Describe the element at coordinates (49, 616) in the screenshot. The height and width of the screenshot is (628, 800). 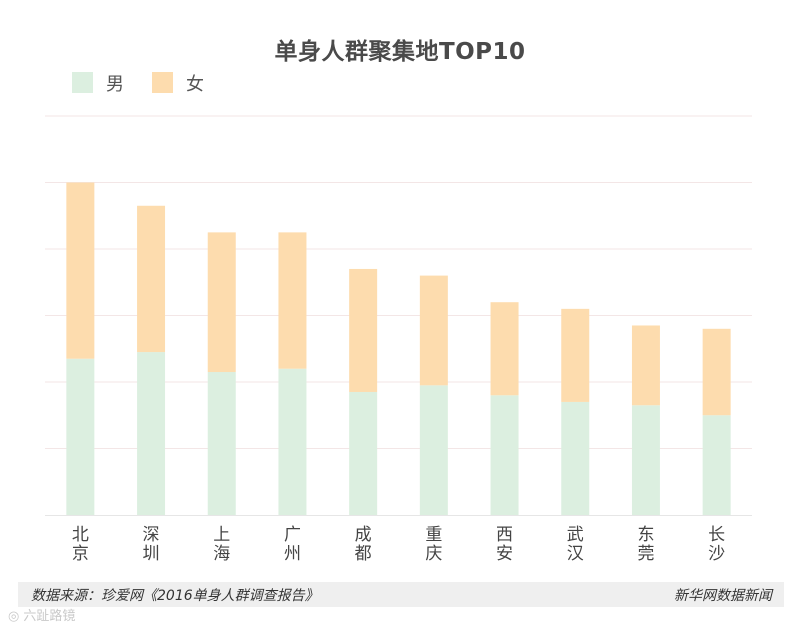
I see `watermark-text: 六趾路镜` at that location.